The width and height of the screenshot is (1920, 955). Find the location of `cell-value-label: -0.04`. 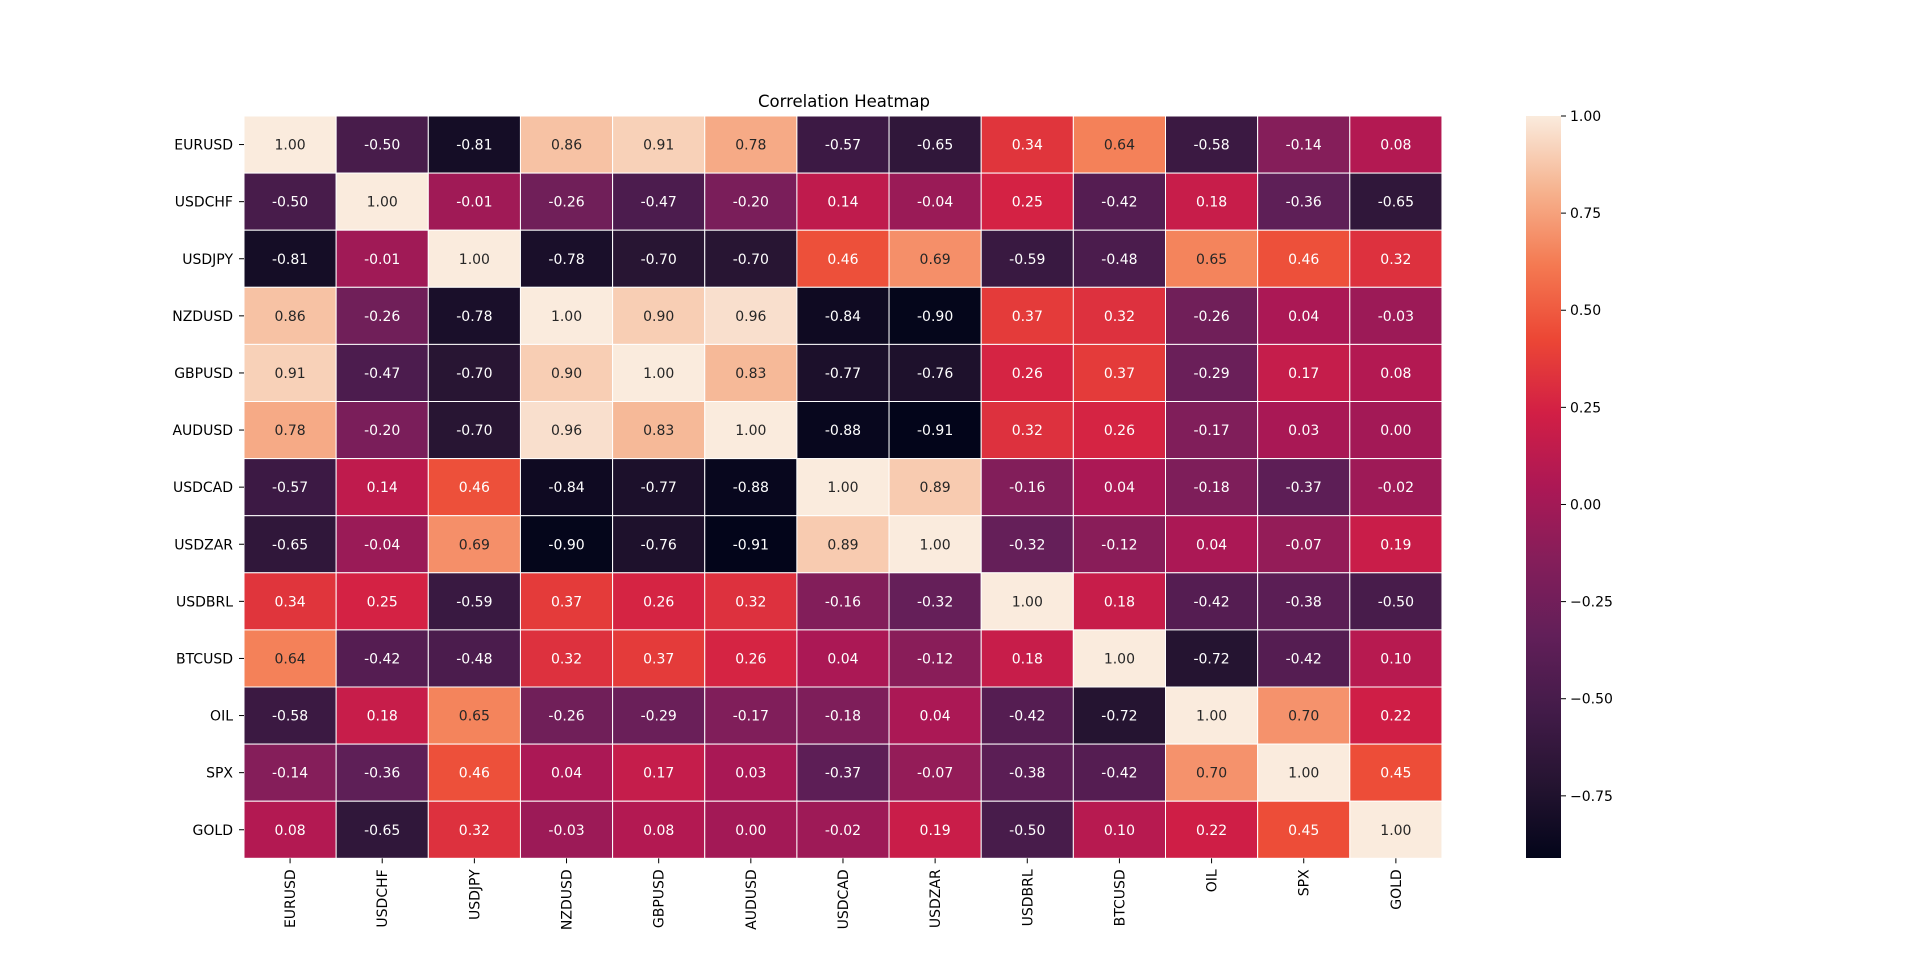

cell-value-label: -0.04 is located at coordinates (382, 545).